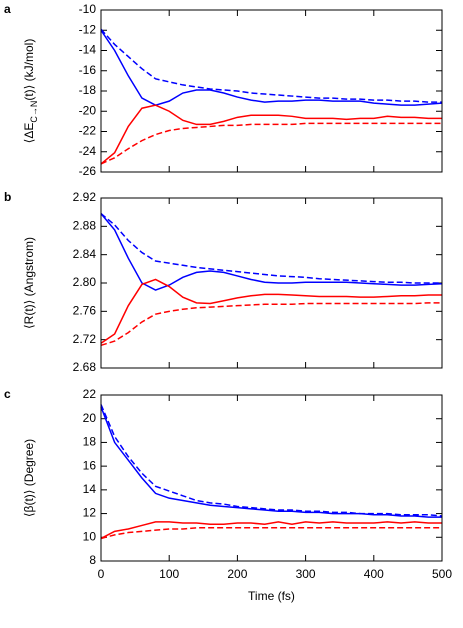 This screenshot has width=463, height=628. Describe the element at coordinates (88, 70) in the screenshot. I see `y-tick-label: -16` at that location.